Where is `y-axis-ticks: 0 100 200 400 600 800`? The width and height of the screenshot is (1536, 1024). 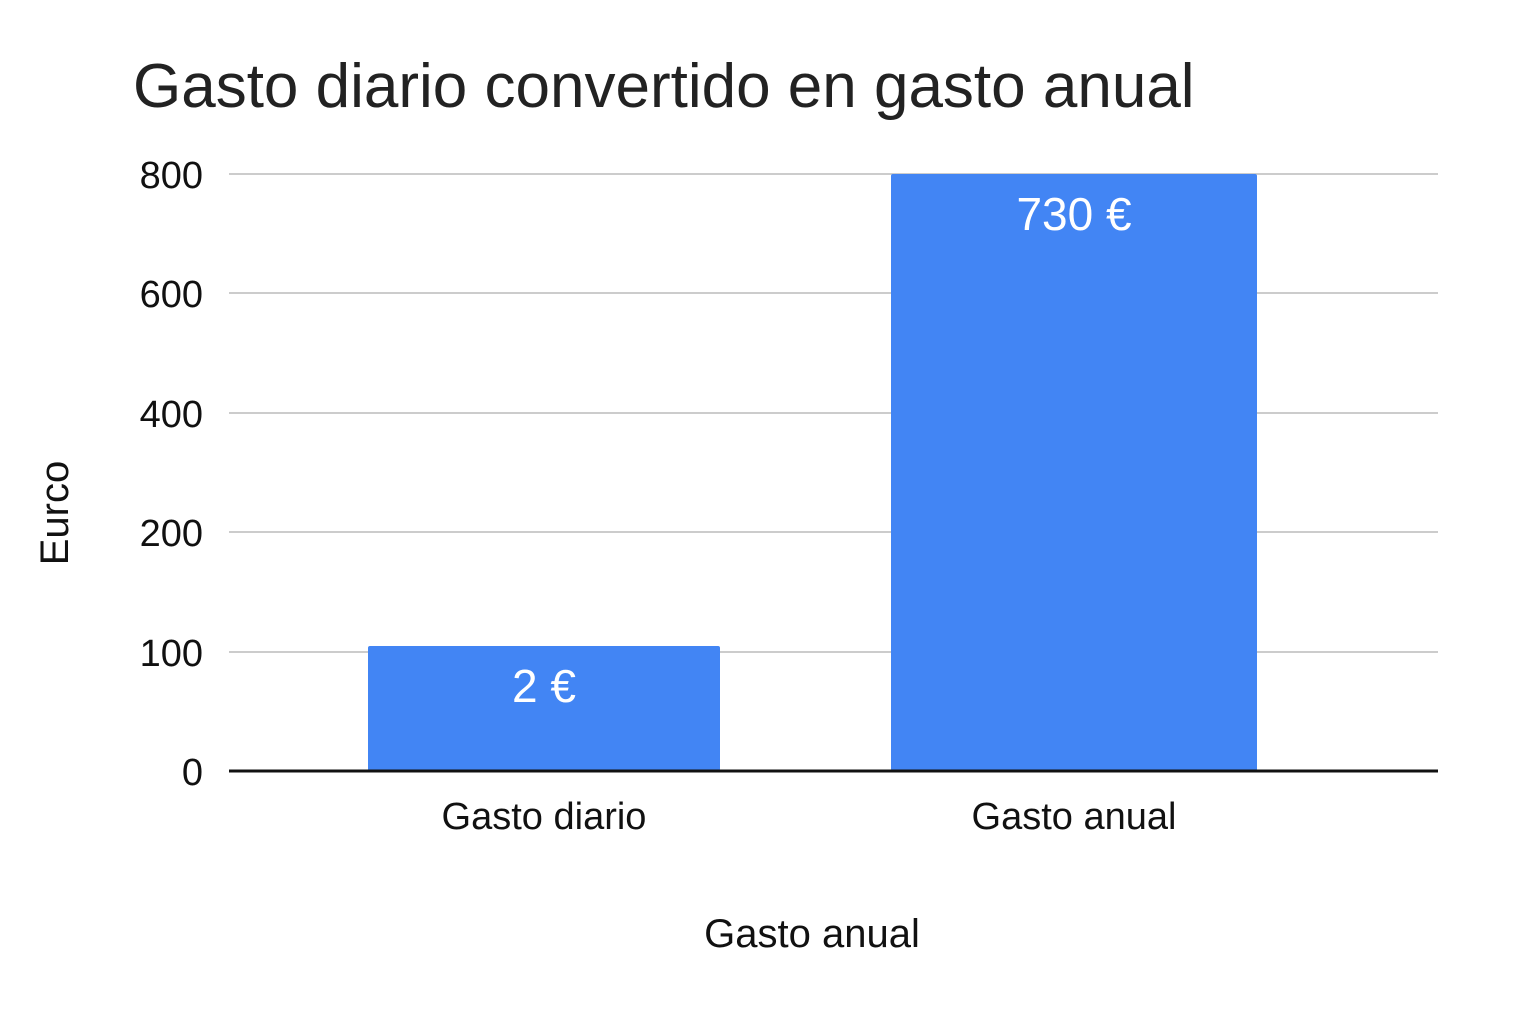 y-axis-ticks: 0 100 200 400 600 800 is located at coordinates (171, 474).